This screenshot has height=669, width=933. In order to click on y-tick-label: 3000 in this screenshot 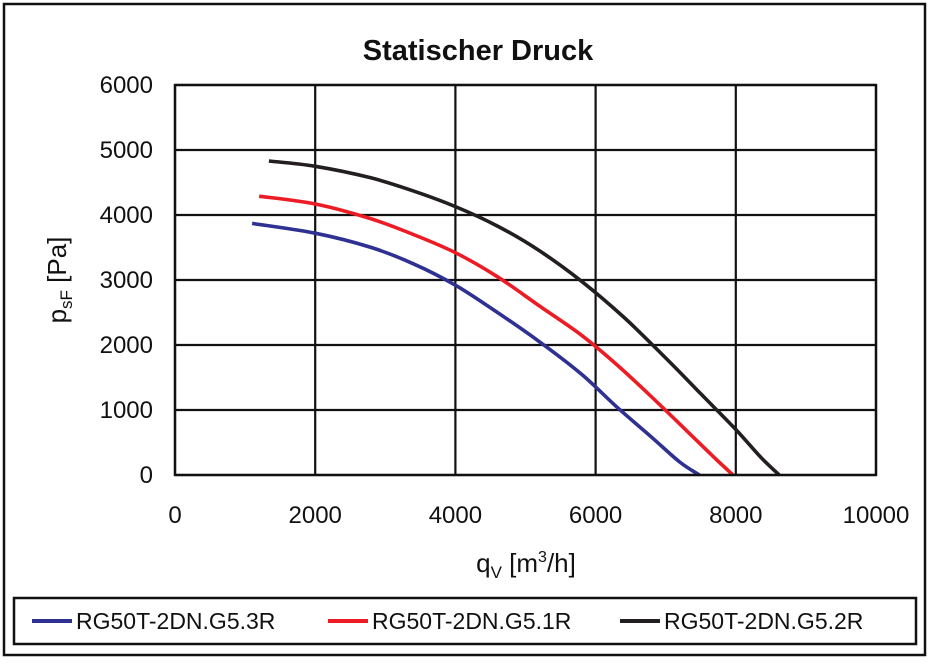, I will do `click(126, 280)`.